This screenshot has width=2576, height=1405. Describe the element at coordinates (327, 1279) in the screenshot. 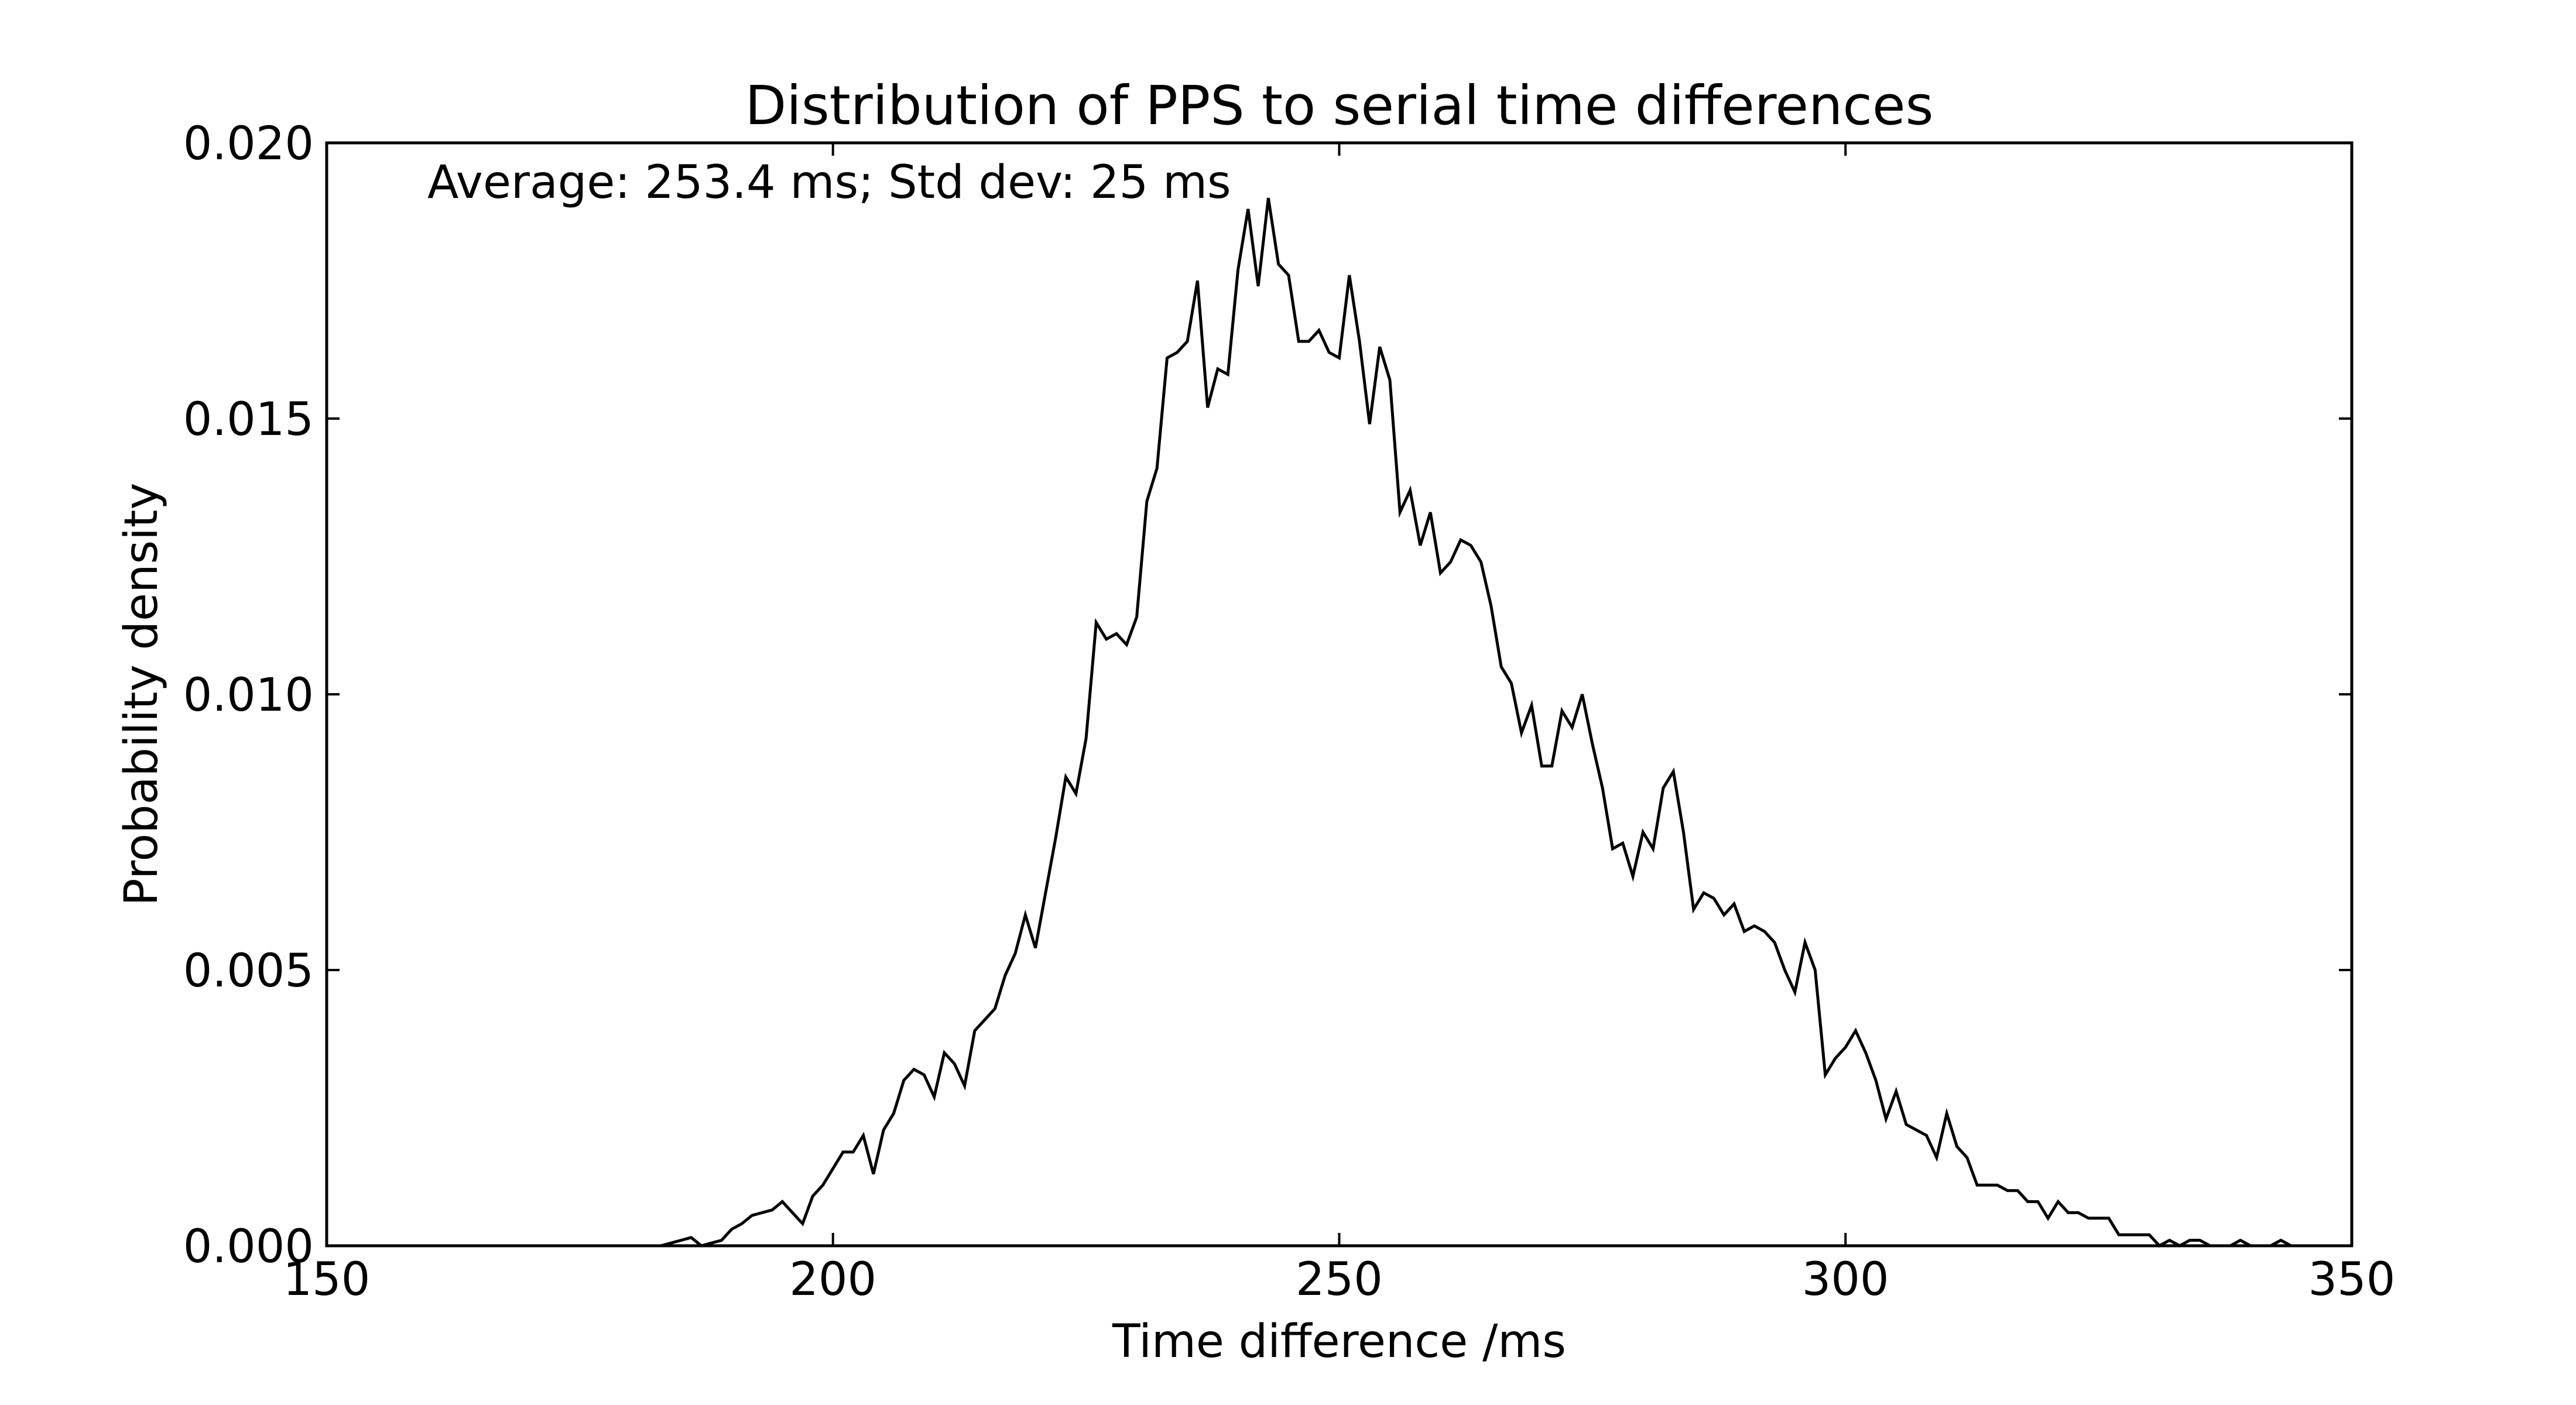

I see `x-tick-label: 150` at that location.